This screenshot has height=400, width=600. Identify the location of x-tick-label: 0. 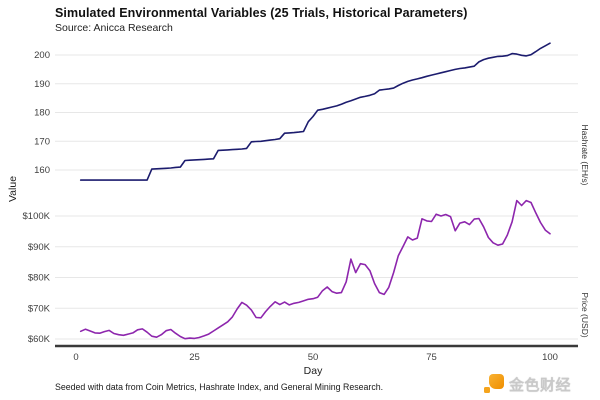
(75, 357).